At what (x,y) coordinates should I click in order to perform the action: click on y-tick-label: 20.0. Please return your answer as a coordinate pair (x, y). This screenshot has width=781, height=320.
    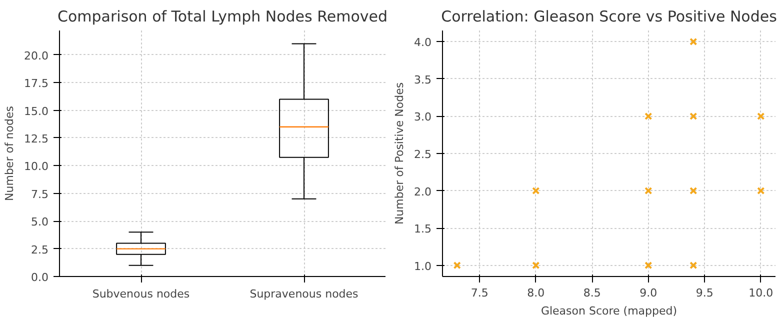
    Looking at the image, I should click on (36, 55).